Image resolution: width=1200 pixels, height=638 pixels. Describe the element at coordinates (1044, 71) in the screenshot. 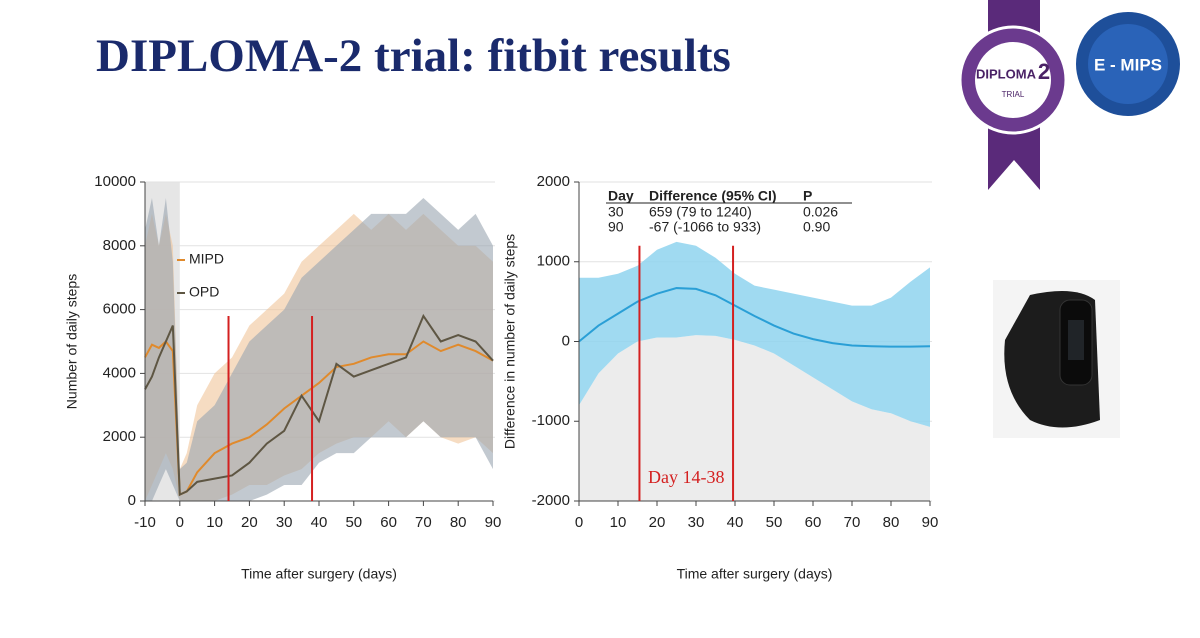

I see `logo-number: 2` at that location.